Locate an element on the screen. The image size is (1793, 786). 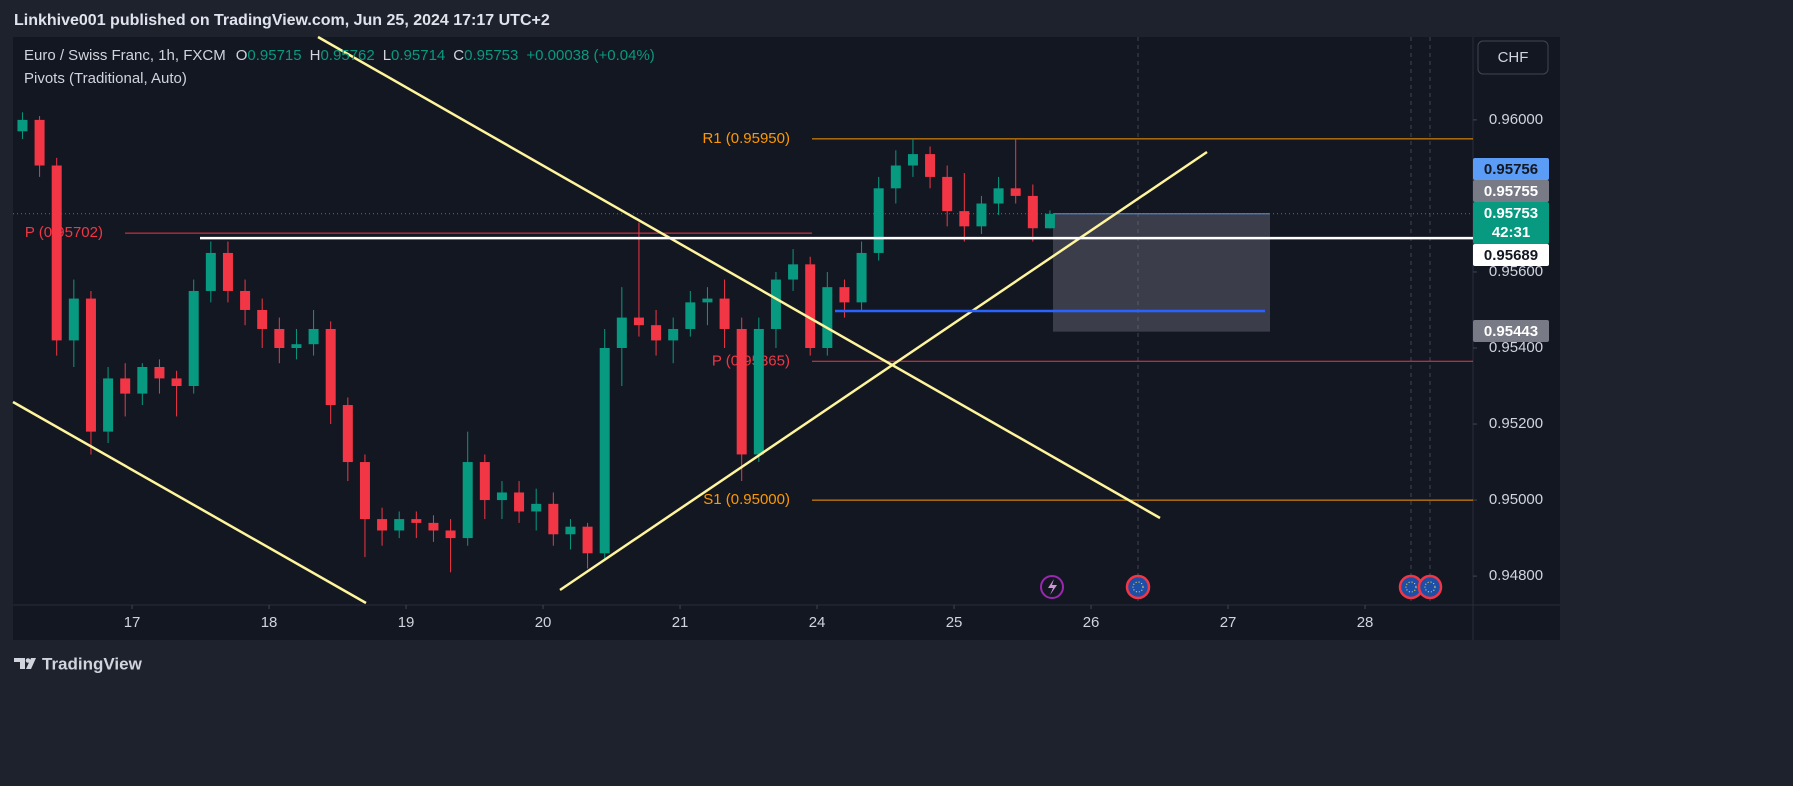
currency-label: CHF is located at coordinates (1513, 57).